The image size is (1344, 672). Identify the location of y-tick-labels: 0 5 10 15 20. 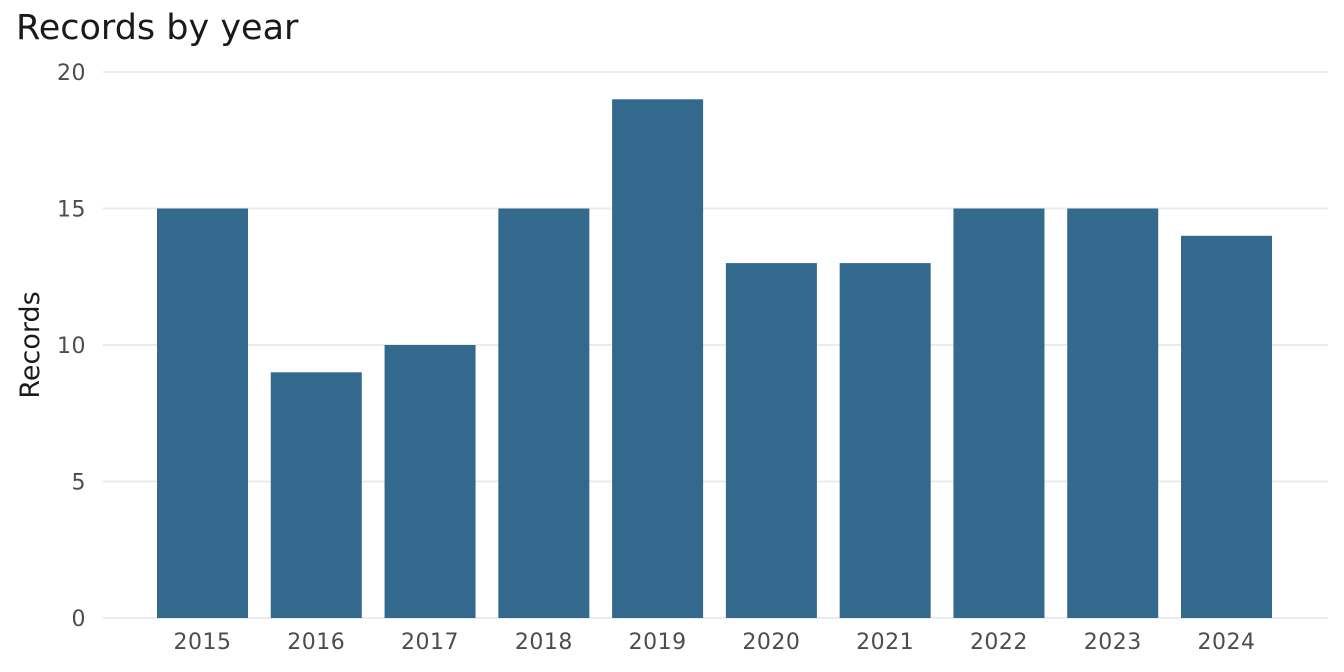
(71, 346).